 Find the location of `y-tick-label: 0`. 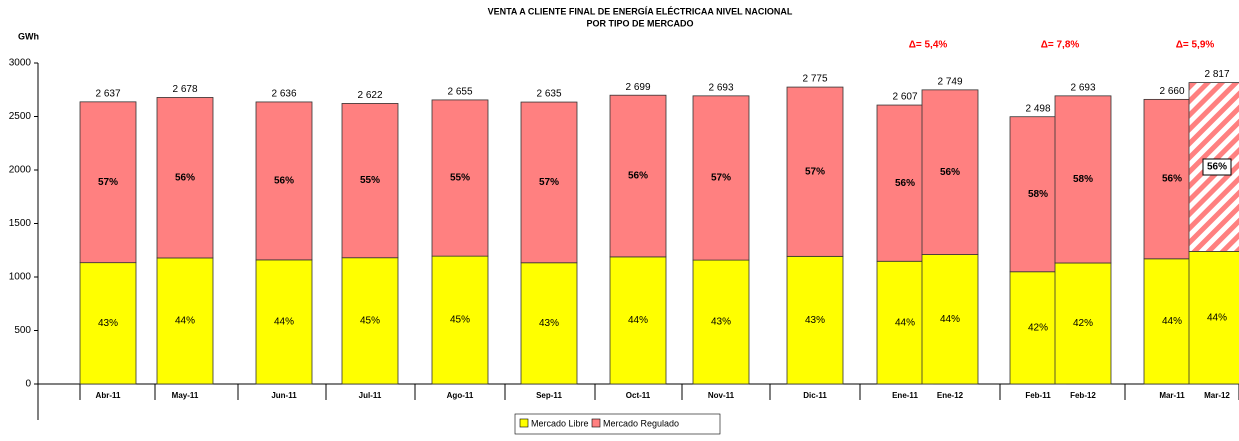

y-tick-label: 0 is located at coordinates (28, 384).